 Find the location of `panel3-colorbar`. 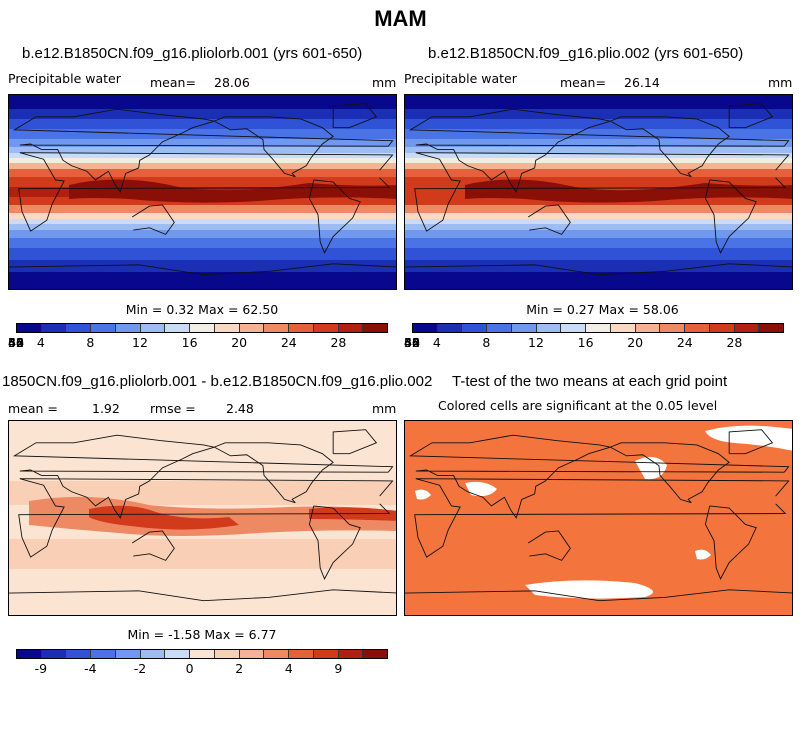

panel3-colorbar is located at coordinates (202, 654).